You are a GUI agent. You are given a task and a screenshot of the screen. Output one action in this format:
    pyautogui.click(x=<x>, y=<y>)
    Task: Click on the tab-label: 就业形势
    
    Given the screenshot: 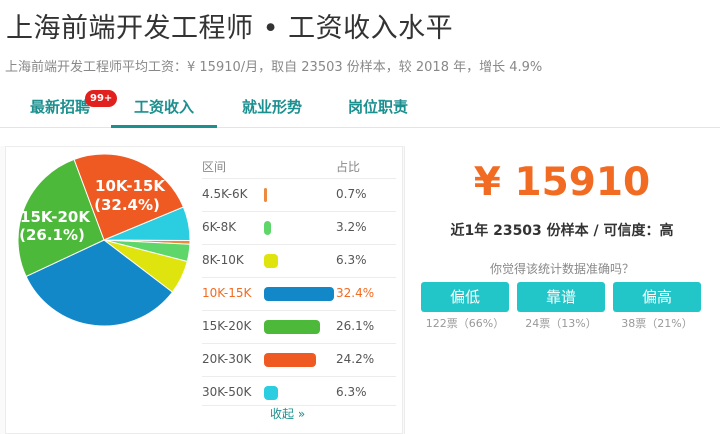 What is the action you would take?
    pyautogui.click(x=271, y=107)
    